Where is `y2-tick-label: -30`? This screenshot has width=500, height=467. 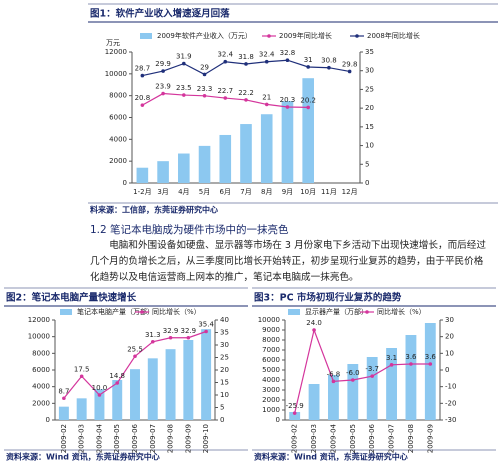 y2-tick-label: -30 is located at coordinates (450, 420).